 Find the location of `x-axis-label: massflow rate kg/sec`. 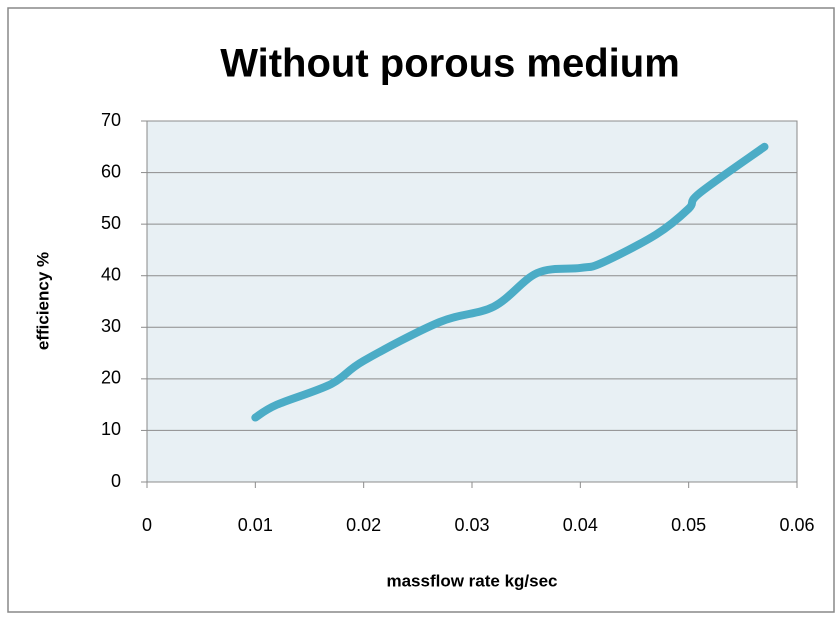

x-axis-label: massflow rate kg/sec is located at coordinates (471, 580).